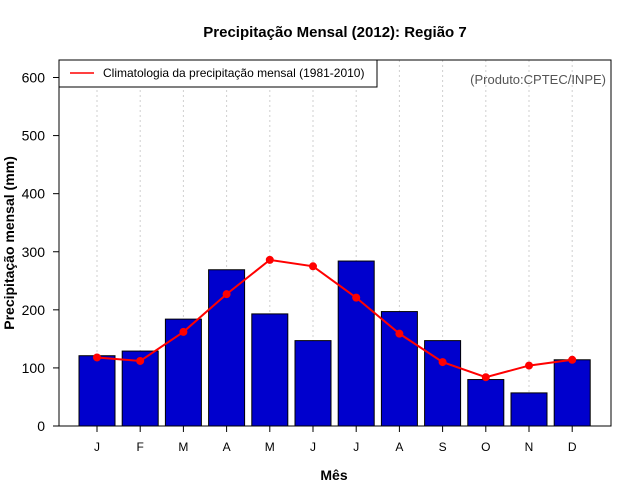 This screenshot has height=500, width=640. What do you see at coordinates (333, 475) in the screenshot?
I see `x-axis-label: Mês` at bounding box center [333, 475].